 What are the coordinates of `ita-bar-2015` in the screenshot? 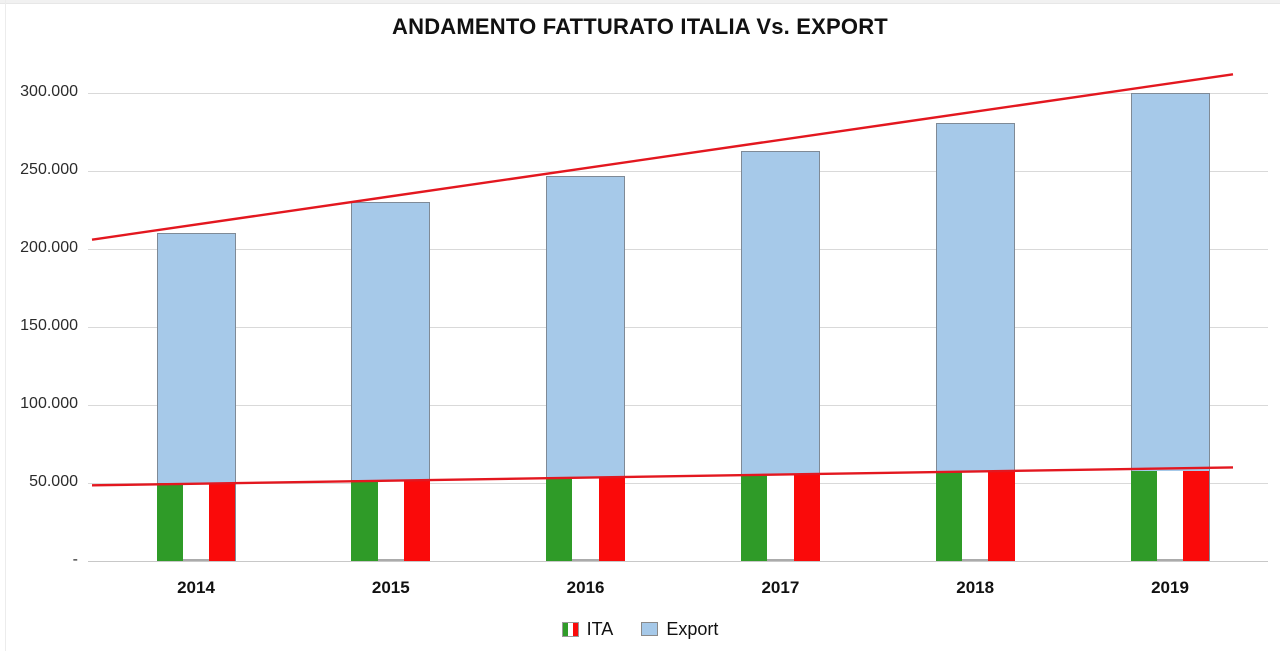 It's located at (391, 520).